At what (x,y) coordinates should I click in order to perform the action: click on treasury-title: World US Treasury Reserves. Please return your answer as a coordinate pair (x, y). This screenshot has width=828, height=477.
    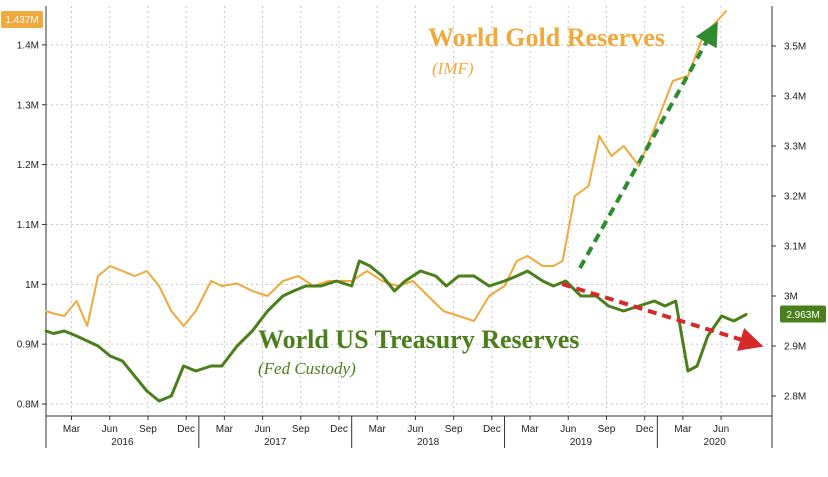
    Looking at the image, I should click on (418, 339).